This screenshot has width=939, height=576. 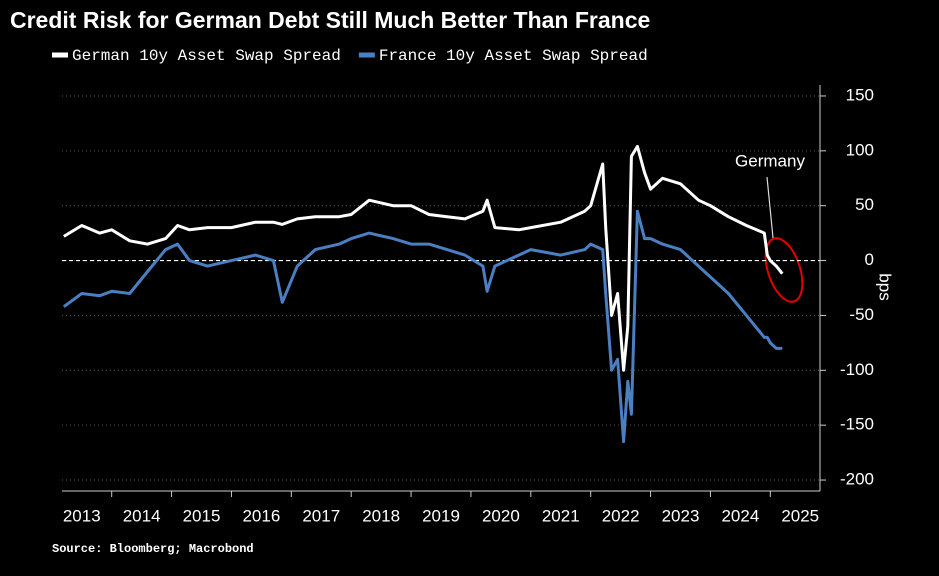 I want to click on highlight-ellipse, so click(x=784, y=270).